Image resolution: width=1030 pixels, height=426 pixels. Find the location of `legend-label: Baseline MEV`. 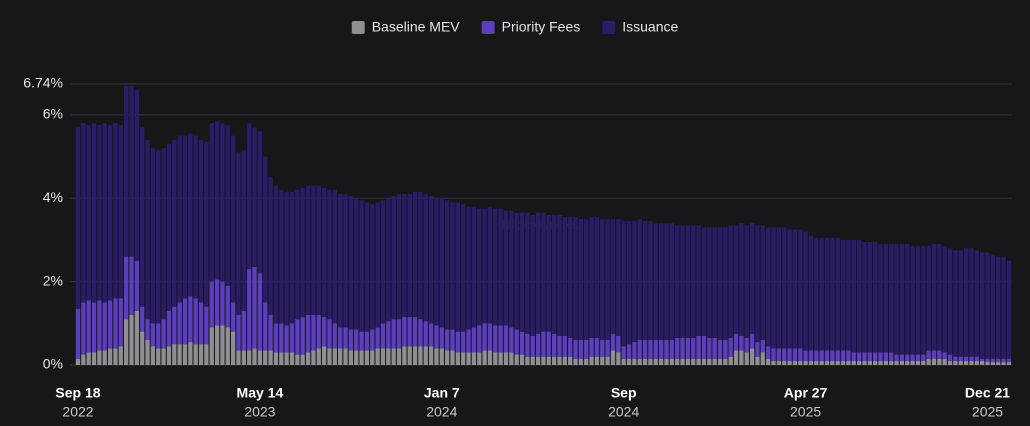

legend-label: Baseline MEV is located at coordinates (416, 27).